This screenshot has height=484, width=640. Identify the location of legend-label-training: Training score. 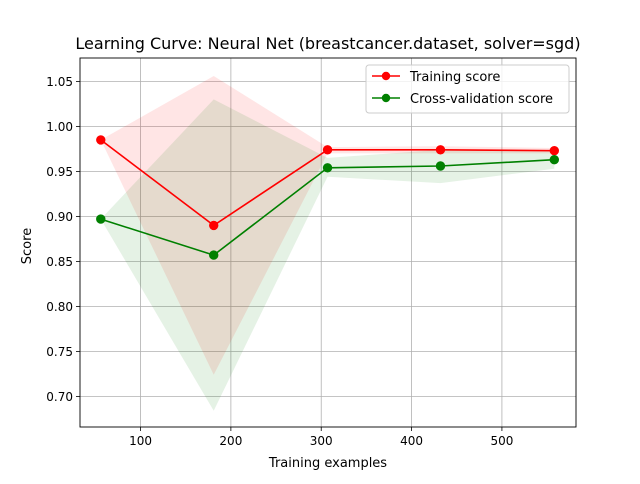
(454, 77).